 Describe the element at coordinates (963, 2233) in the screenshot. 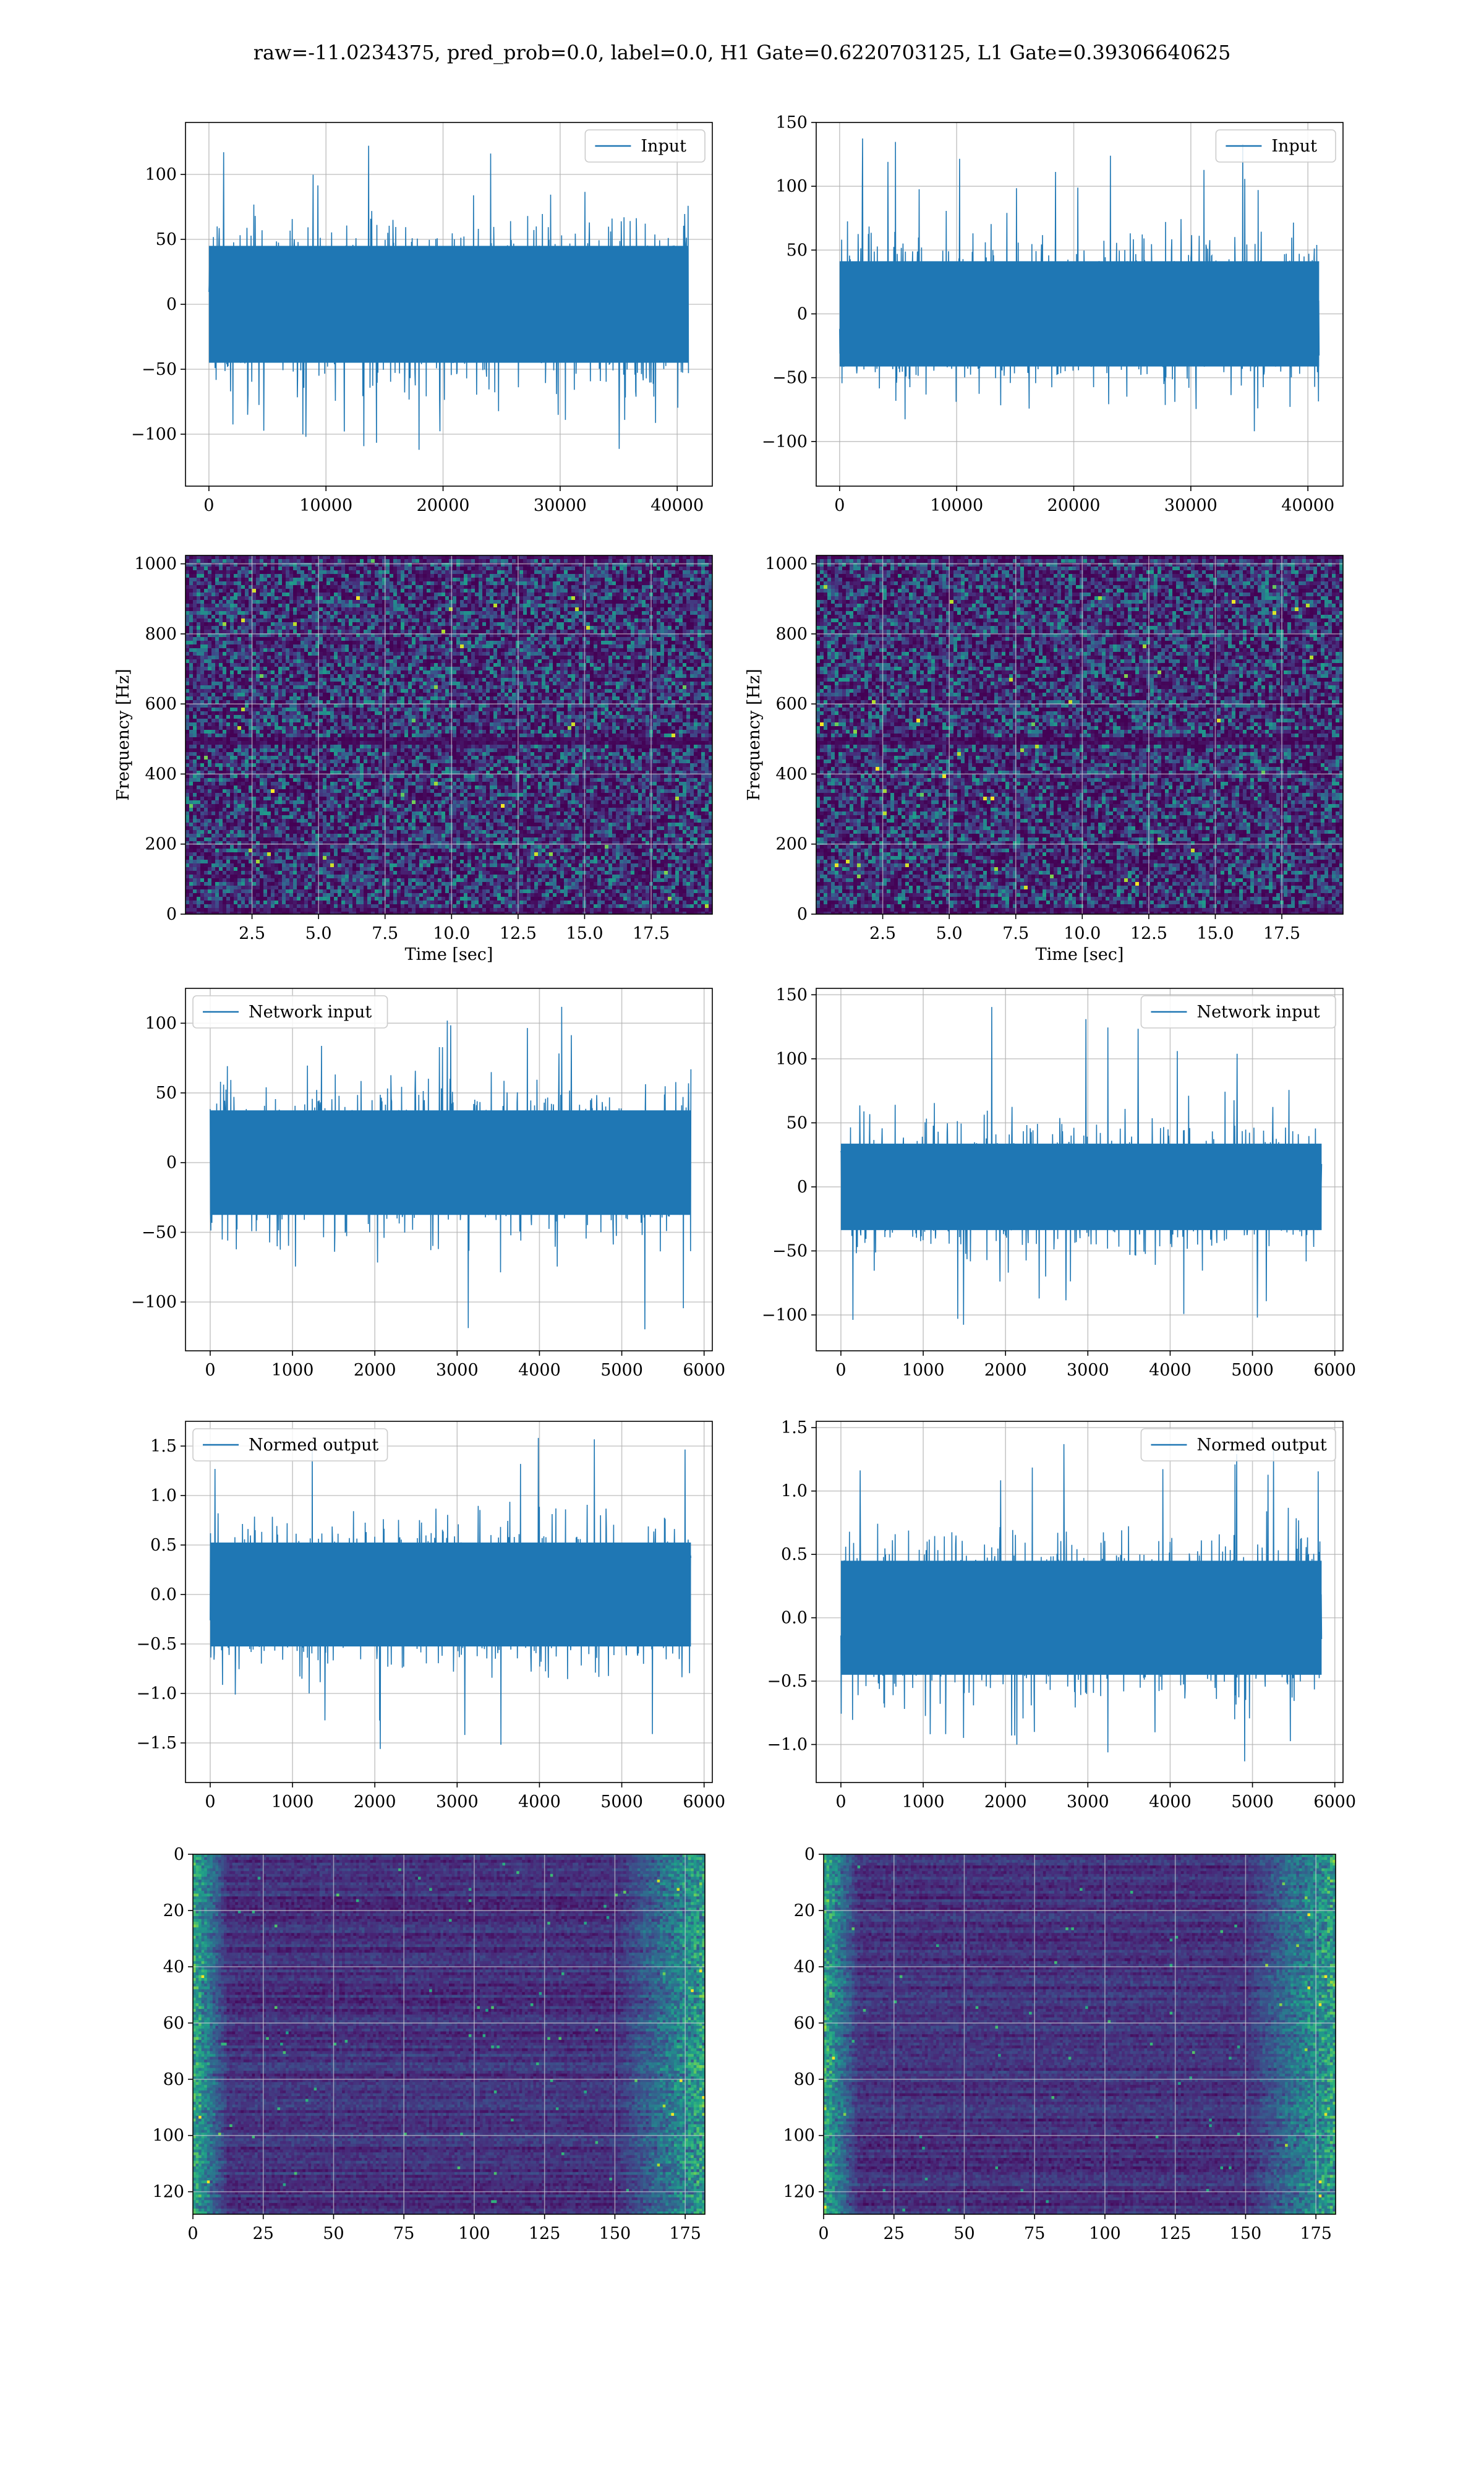

I see `x-tick-label: 50` at that location.